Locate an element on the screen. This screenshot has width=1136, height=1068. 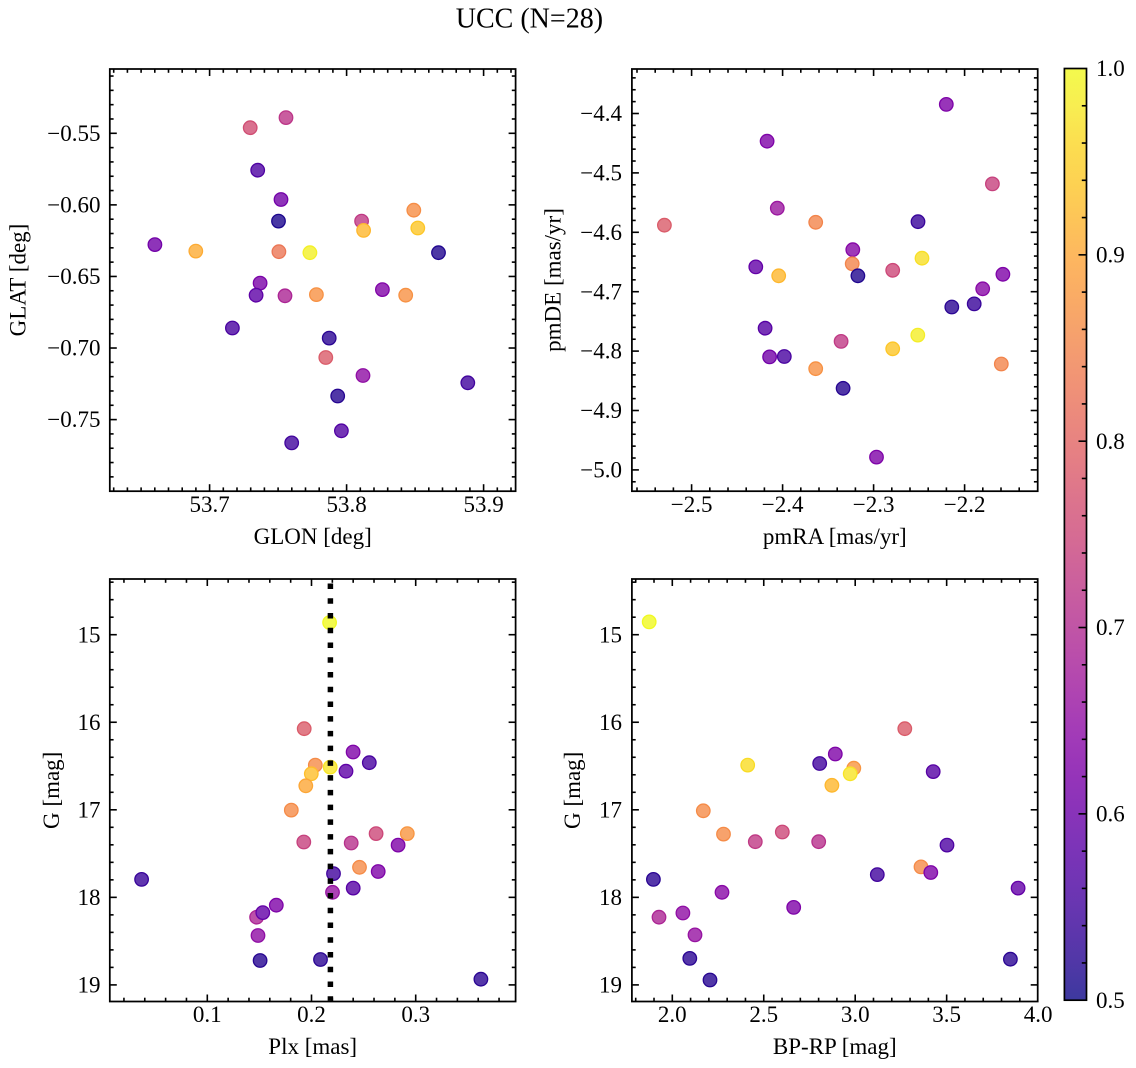
svg-text: −4.4 is located at coordinates (601, 113).